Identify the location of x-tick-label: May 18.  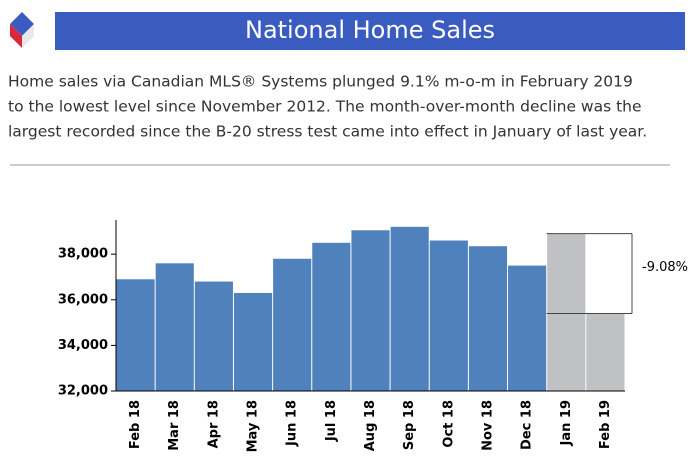
(253, 426).